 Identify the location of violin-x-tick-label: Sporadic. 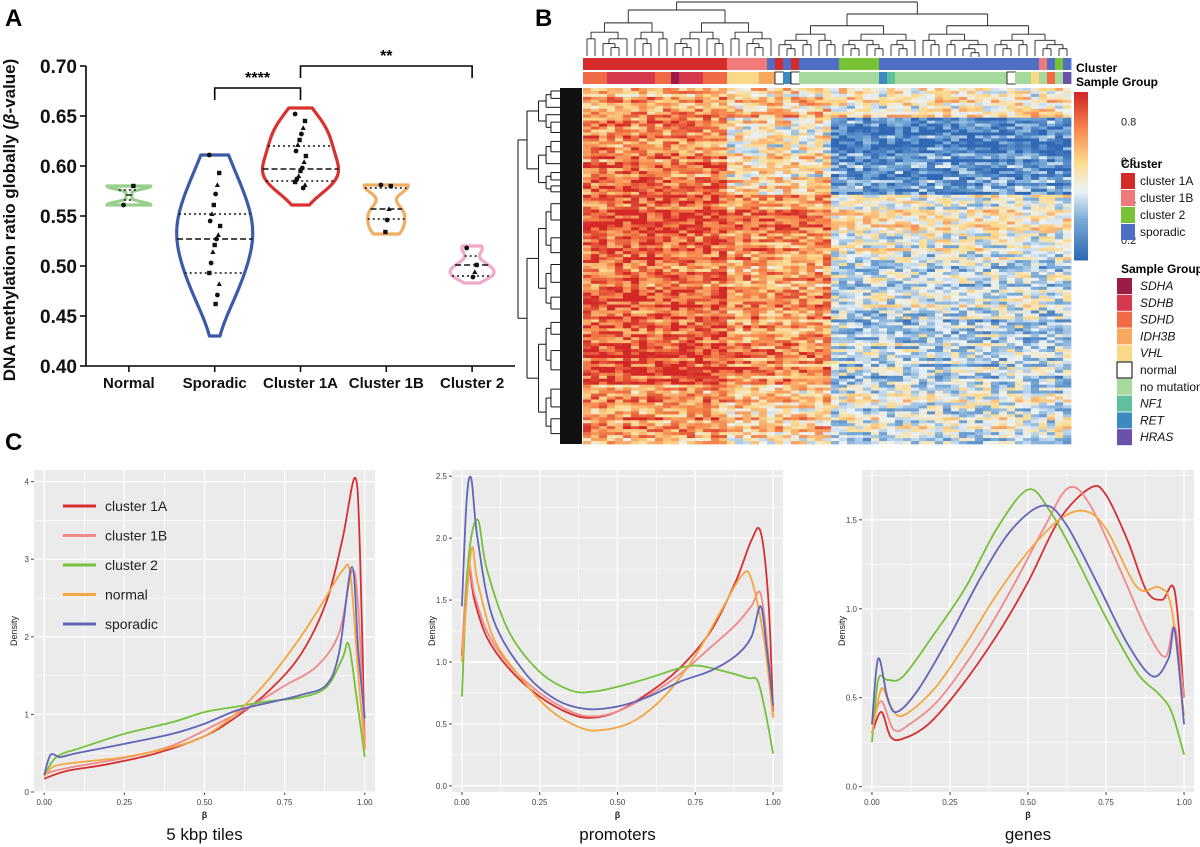
(215, 383).